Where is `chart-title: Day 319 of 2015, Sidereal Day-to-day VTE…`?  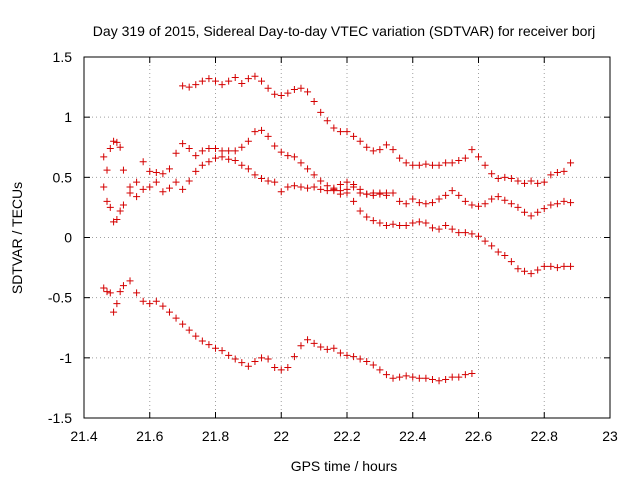
chart-title: Day 319 of 2015, Sidereal Day-to-day VTE… is located at coordinates (344, 31).